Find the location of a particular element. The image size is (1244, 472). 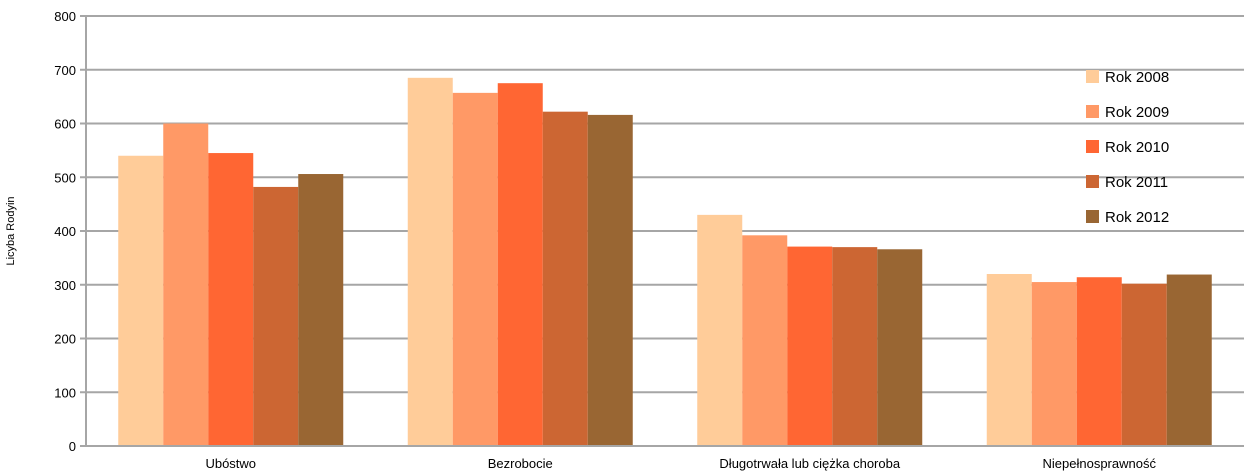

legend: Rok 2008 Rok 2009 Rok 2010 Rok 2011 Rok 2012 is located at coordinates (1127, 147).